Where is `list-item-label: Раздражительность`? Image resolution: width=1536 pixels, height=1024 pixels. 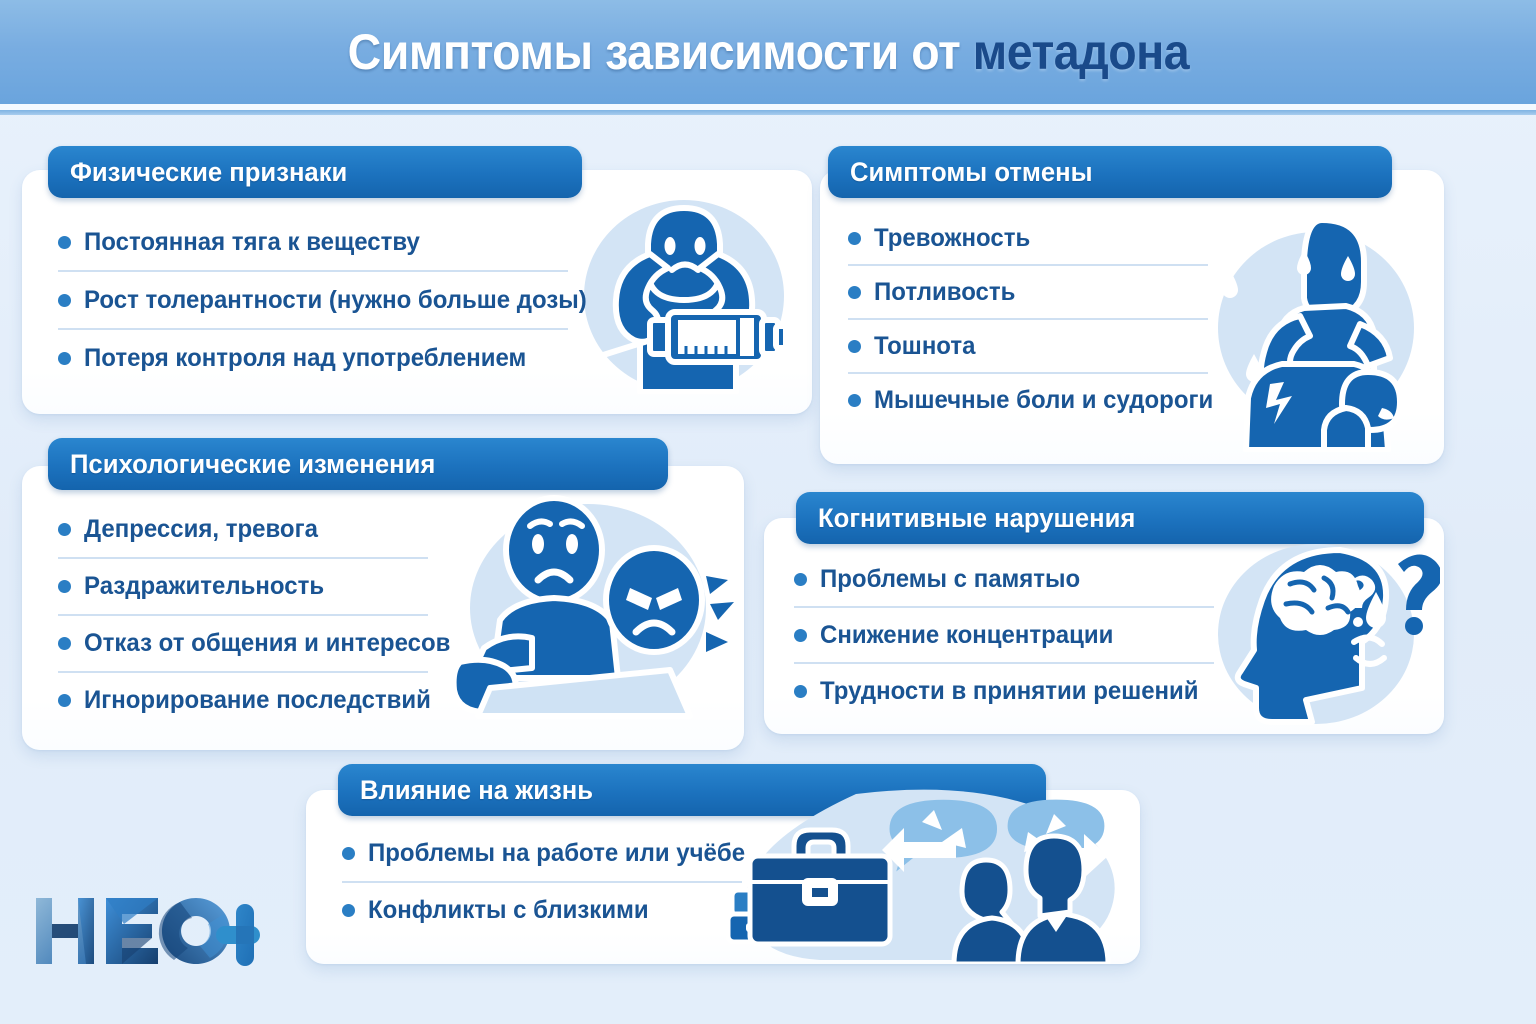 list-item-label: Раздражительность is located at coordinates (204, 586).